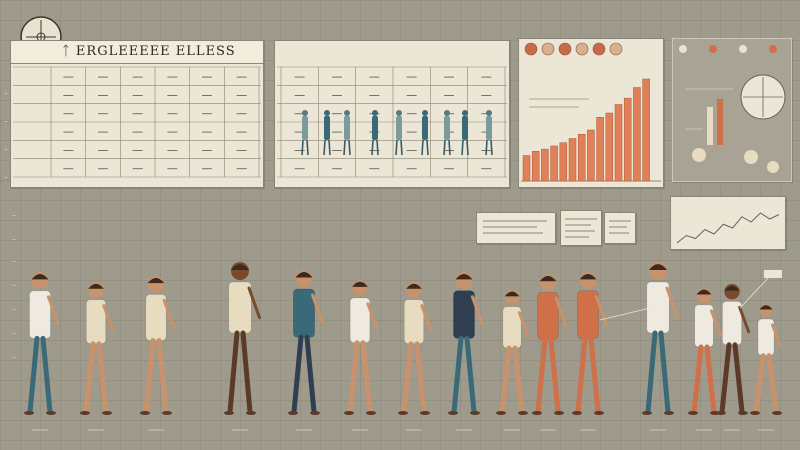  What do you see at coordinates (515, 227) in the screenshot?
I see `note-lines` at bounding box center [515, 227].